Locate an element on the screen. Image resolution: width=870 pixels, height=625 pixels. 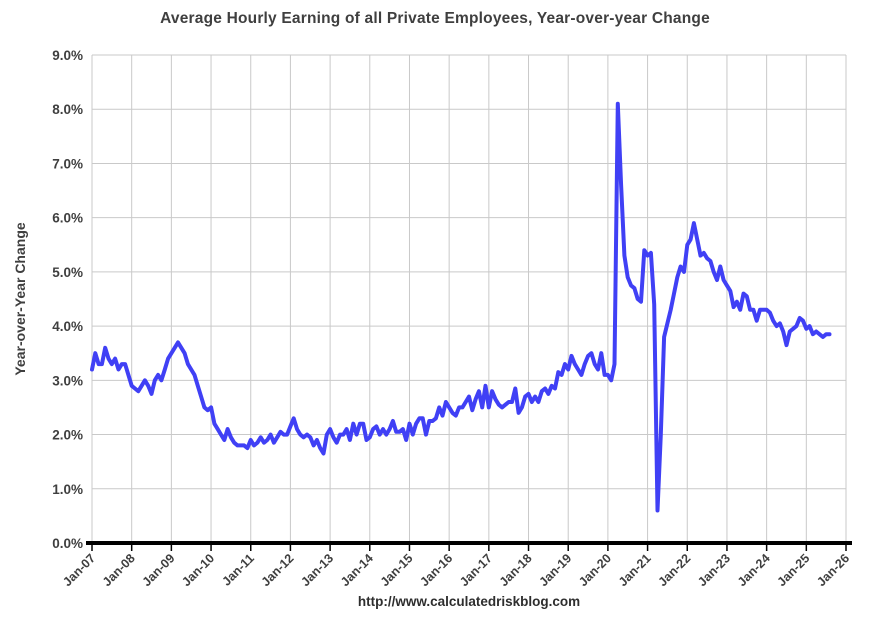
x-tick-label: Jan-23 is located at coordinates (714, 570).